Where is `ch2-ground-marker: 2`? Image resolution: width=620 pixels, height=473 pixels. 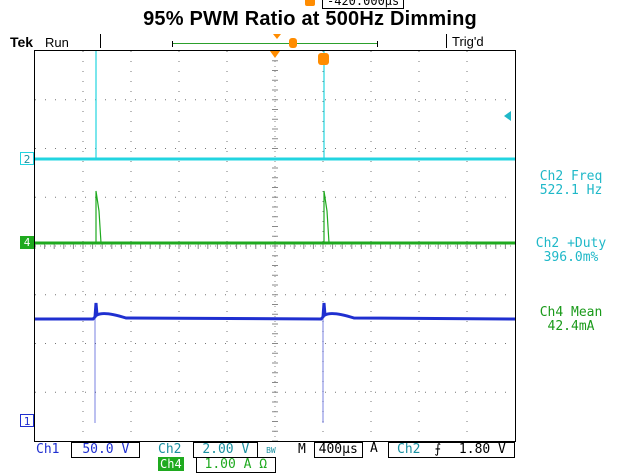
ch2-ground-marker: 2 is located at coordinates (27, 159).